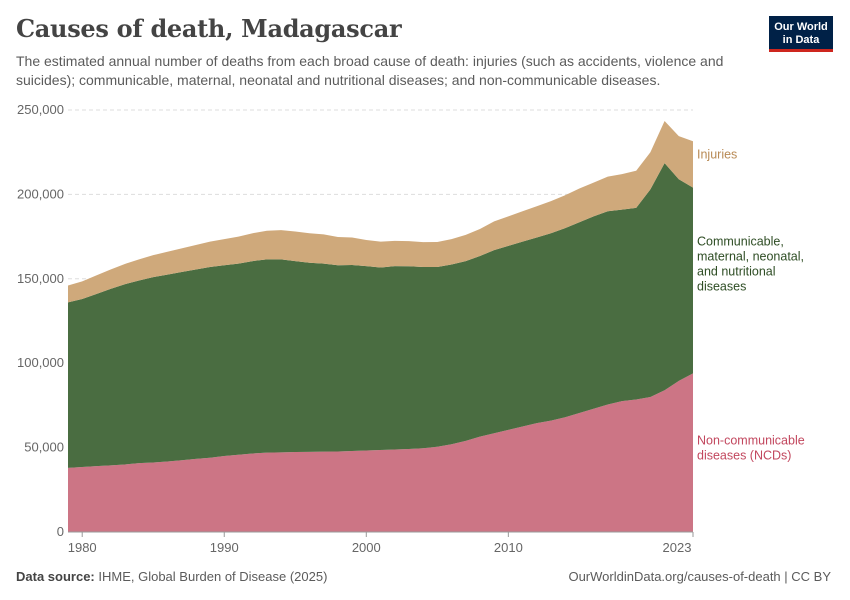 This screenshot has width=850, height=600. I want to click on x-tick-label: 2010, so click(508, 547).